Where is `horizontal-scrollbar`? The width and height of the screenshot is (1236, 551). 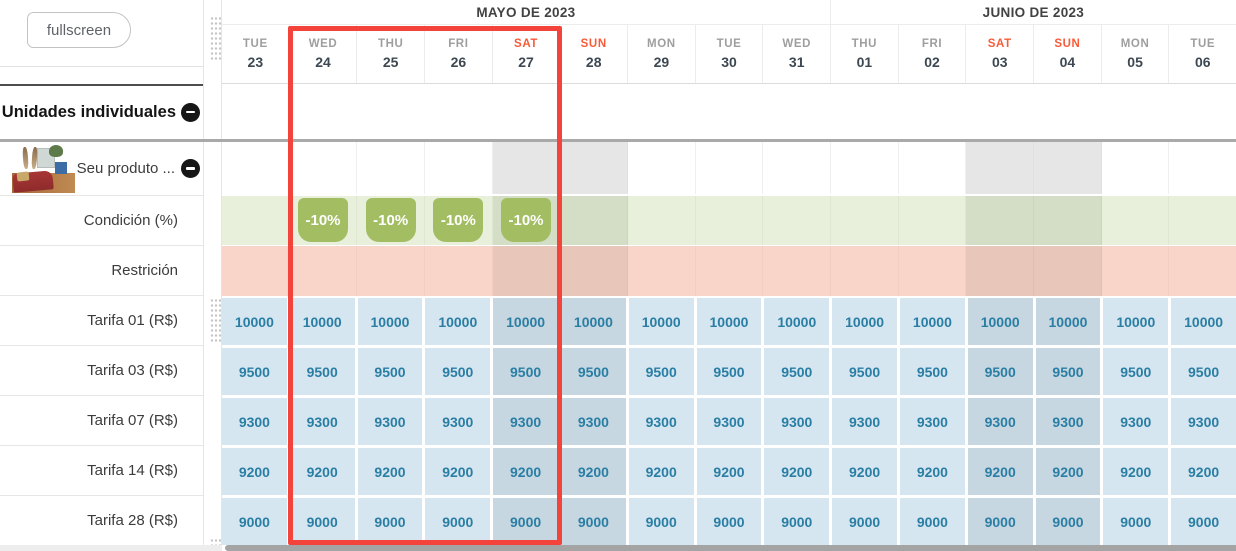 horizontal-scrollbar is located at coordinates (730, 548).